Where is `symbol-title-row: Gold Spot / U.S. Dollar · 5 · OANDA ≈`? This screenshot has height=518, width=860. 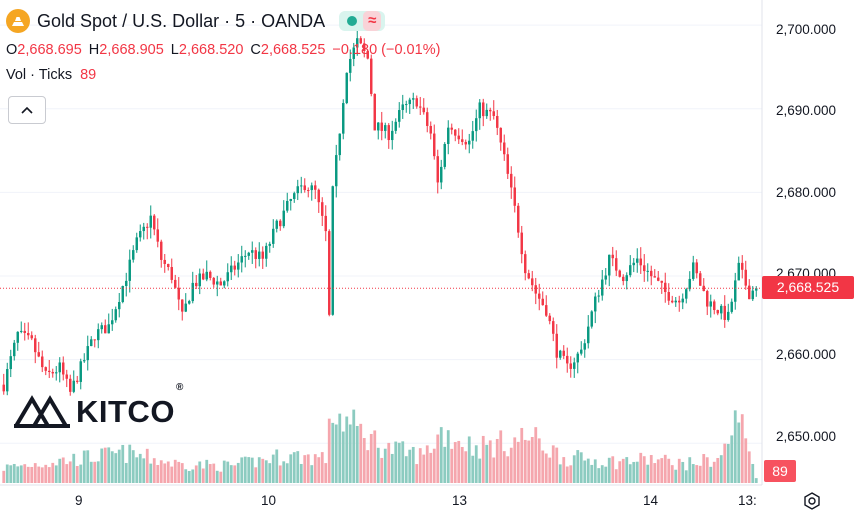
symbol-title-row: Gold Spot / U.S. Dollar · 5 · OANDA ≈ is located at coordinates (226, 21).